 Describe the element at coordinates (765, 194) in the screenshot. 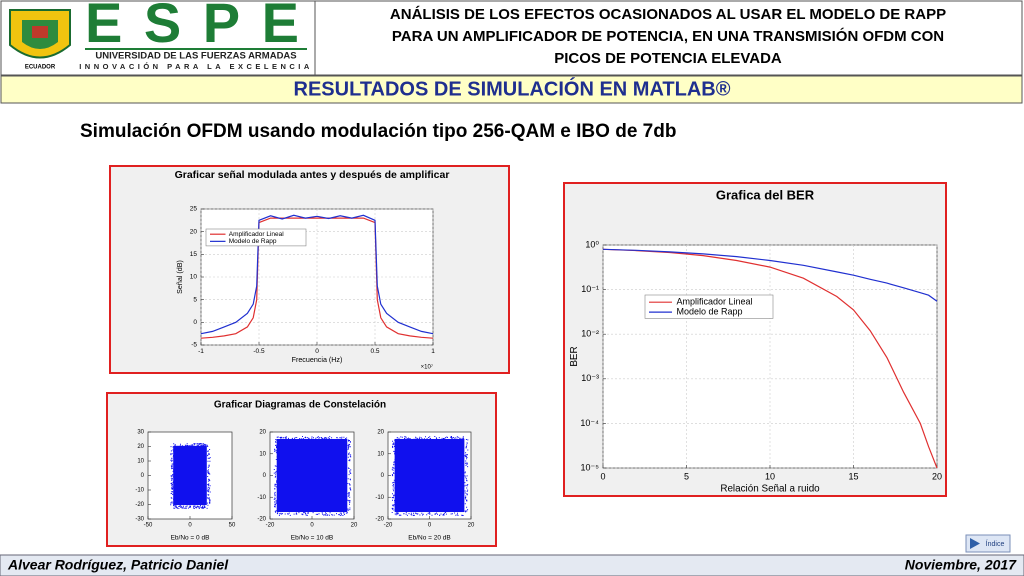

I see `panel-title: Grafica del BER` at that location.